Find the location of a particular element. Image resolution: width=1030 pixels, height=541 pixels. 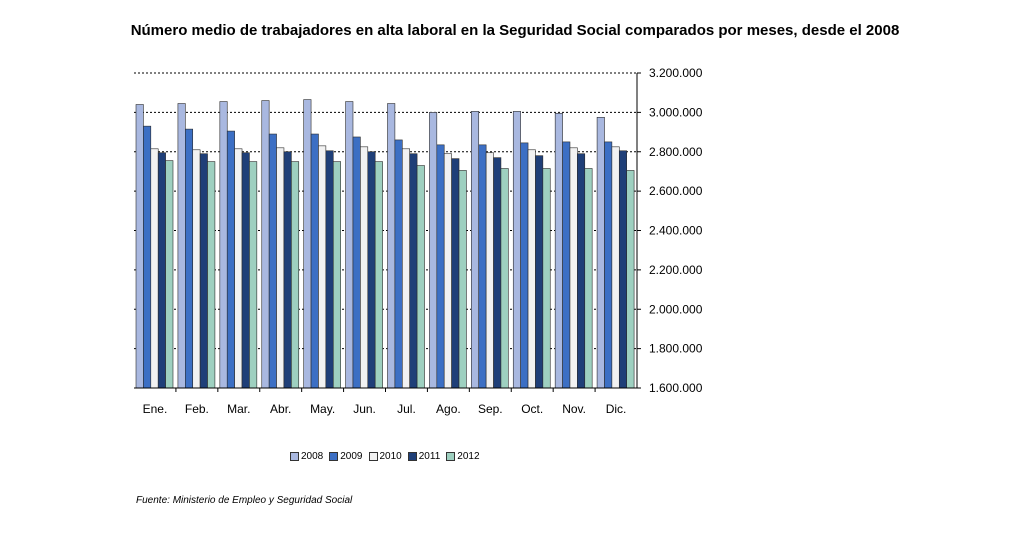

x-tick-label: Nov. is located at coordinates (574, 409).